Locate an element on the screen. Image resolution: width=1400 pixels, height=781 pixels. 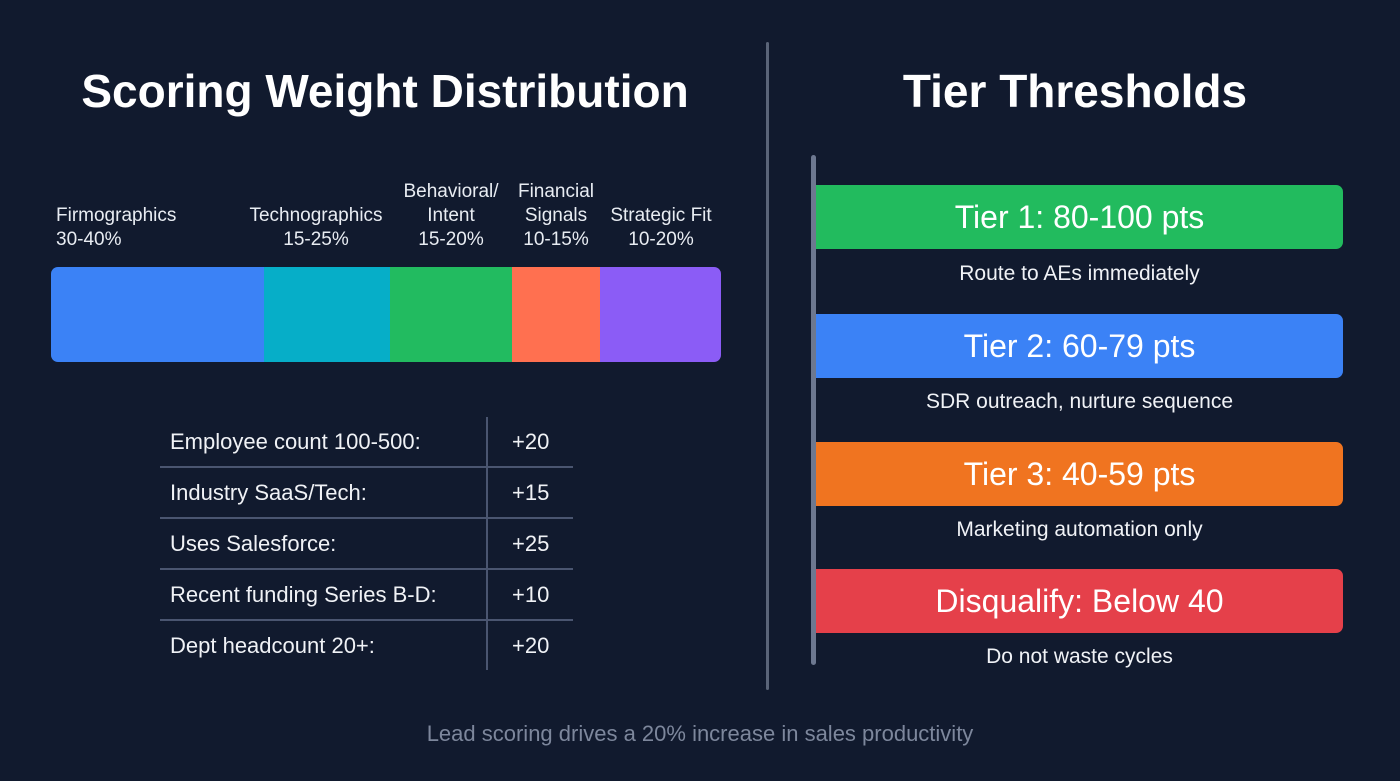
segment-label-technographics: Technographics 15-25% is located at coordinates (316, 227).